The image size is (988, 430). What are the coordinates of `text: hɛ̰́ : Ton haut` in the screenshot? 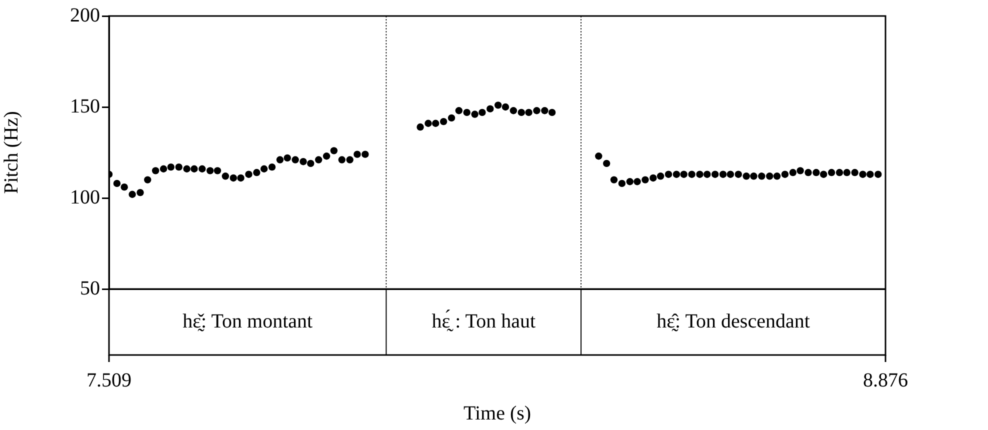 It's located at (484, 320).